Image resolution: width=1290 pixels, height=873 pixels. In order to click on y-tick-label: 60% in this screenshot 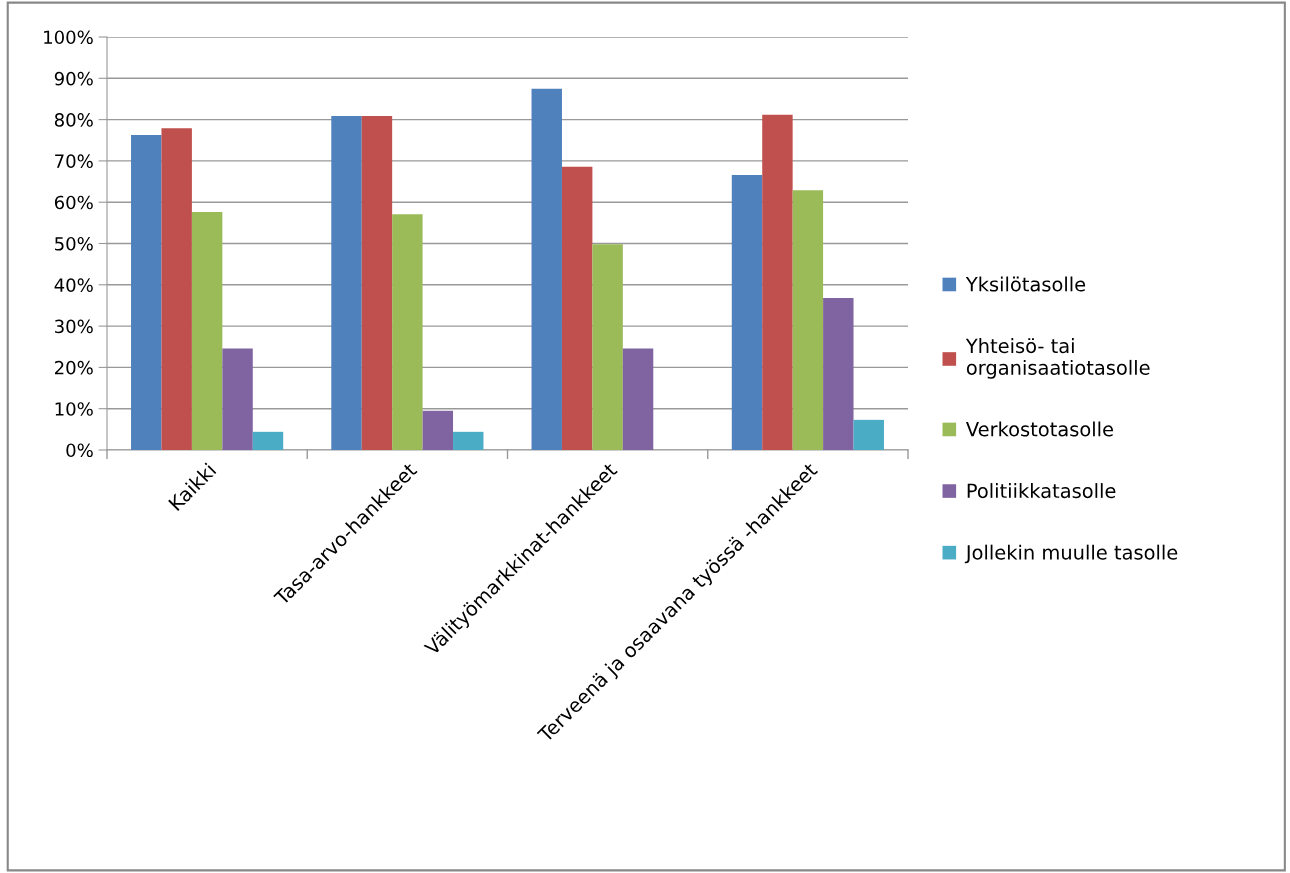, I will do `click(73, 202)`.